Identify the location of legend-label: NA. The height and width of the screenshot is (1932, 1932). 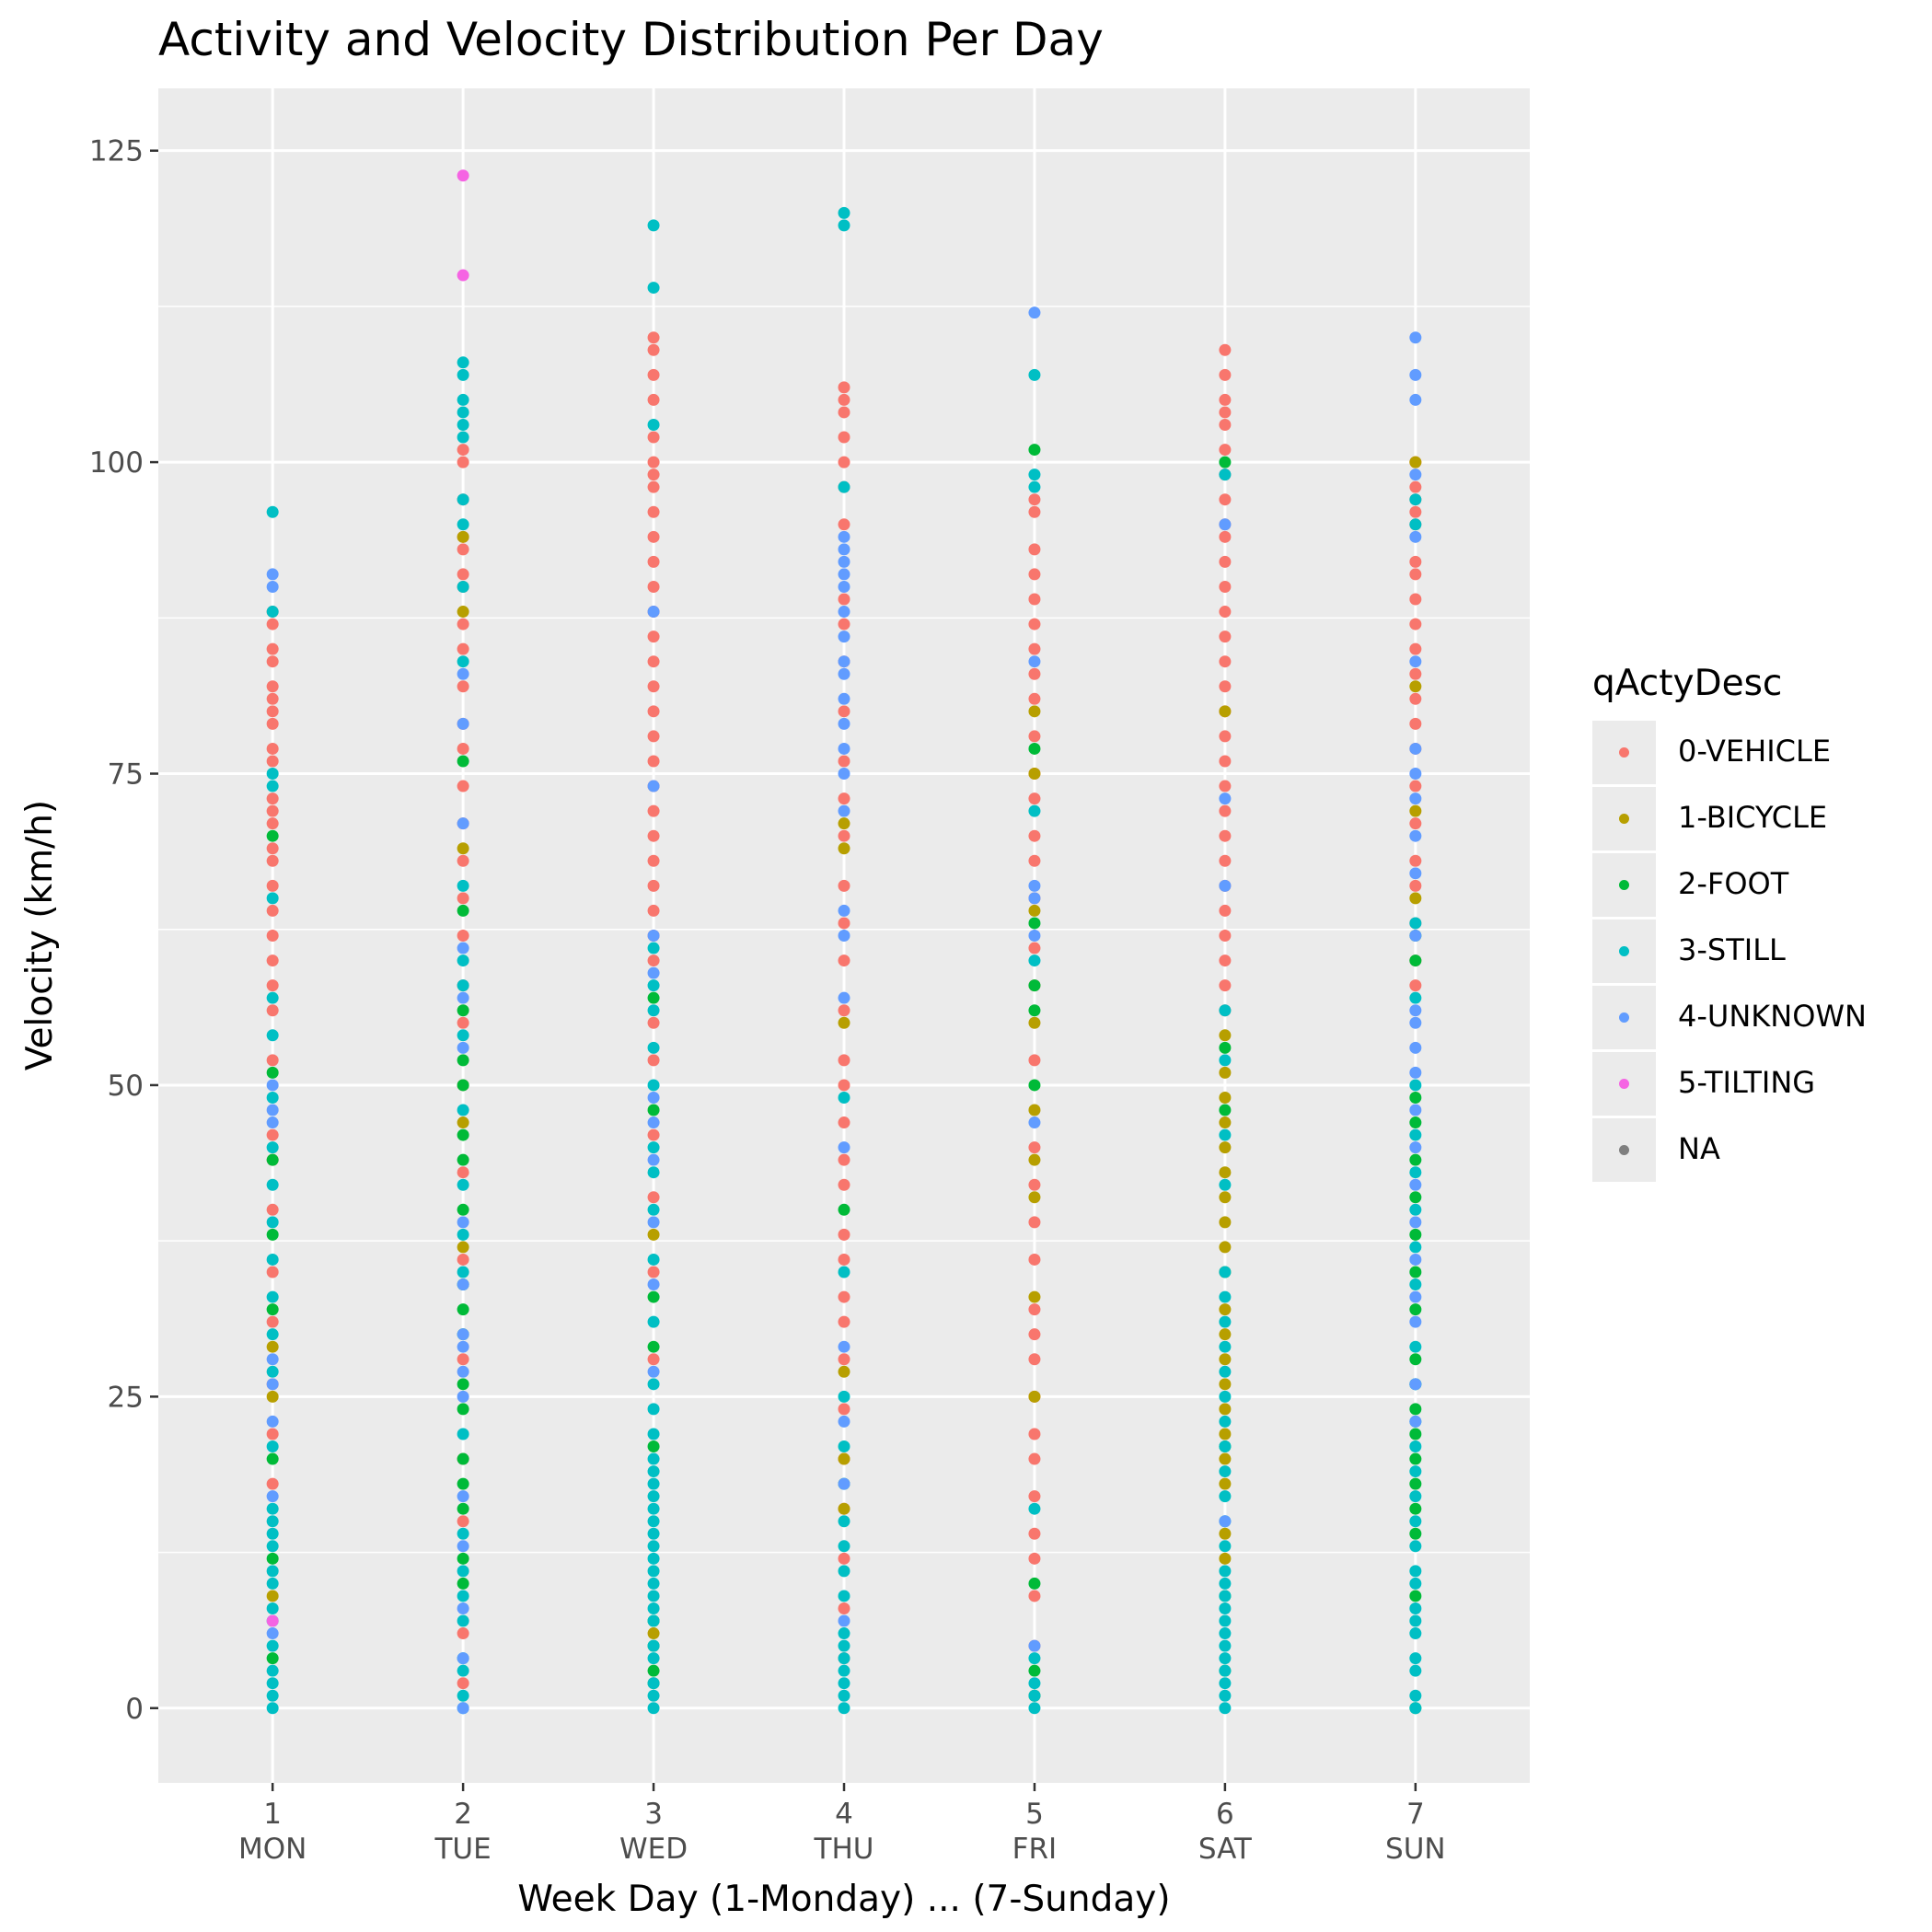
(1699, 1149).